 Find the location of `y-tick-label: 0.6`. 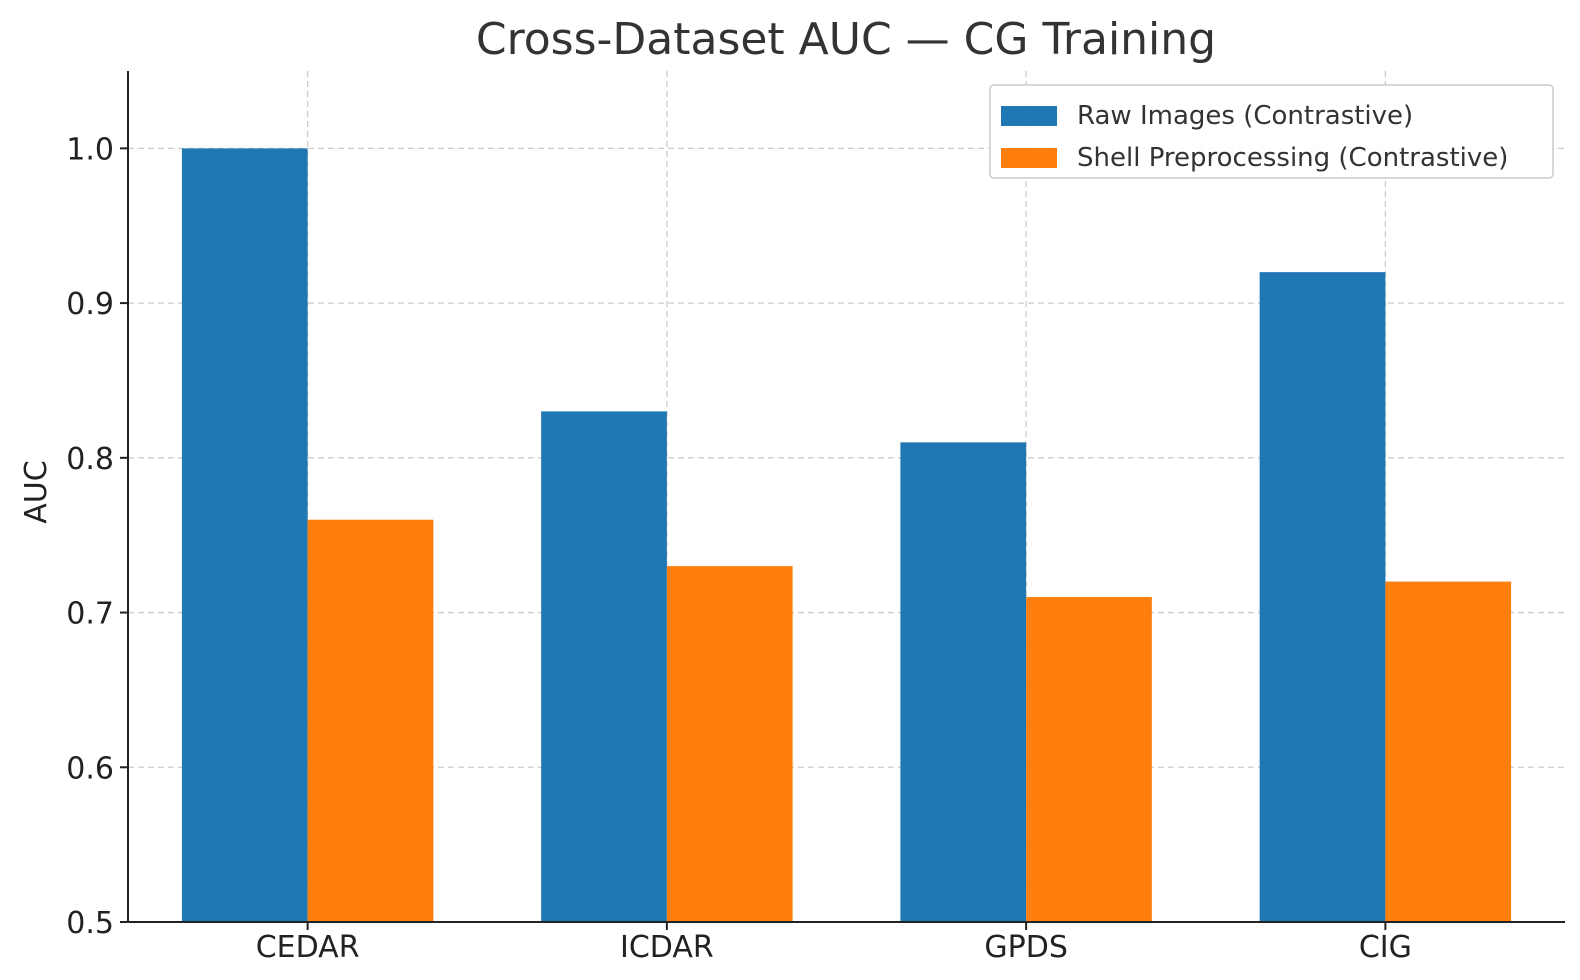

y-tick-label: 0.6 is located at coordinates (90, 768).